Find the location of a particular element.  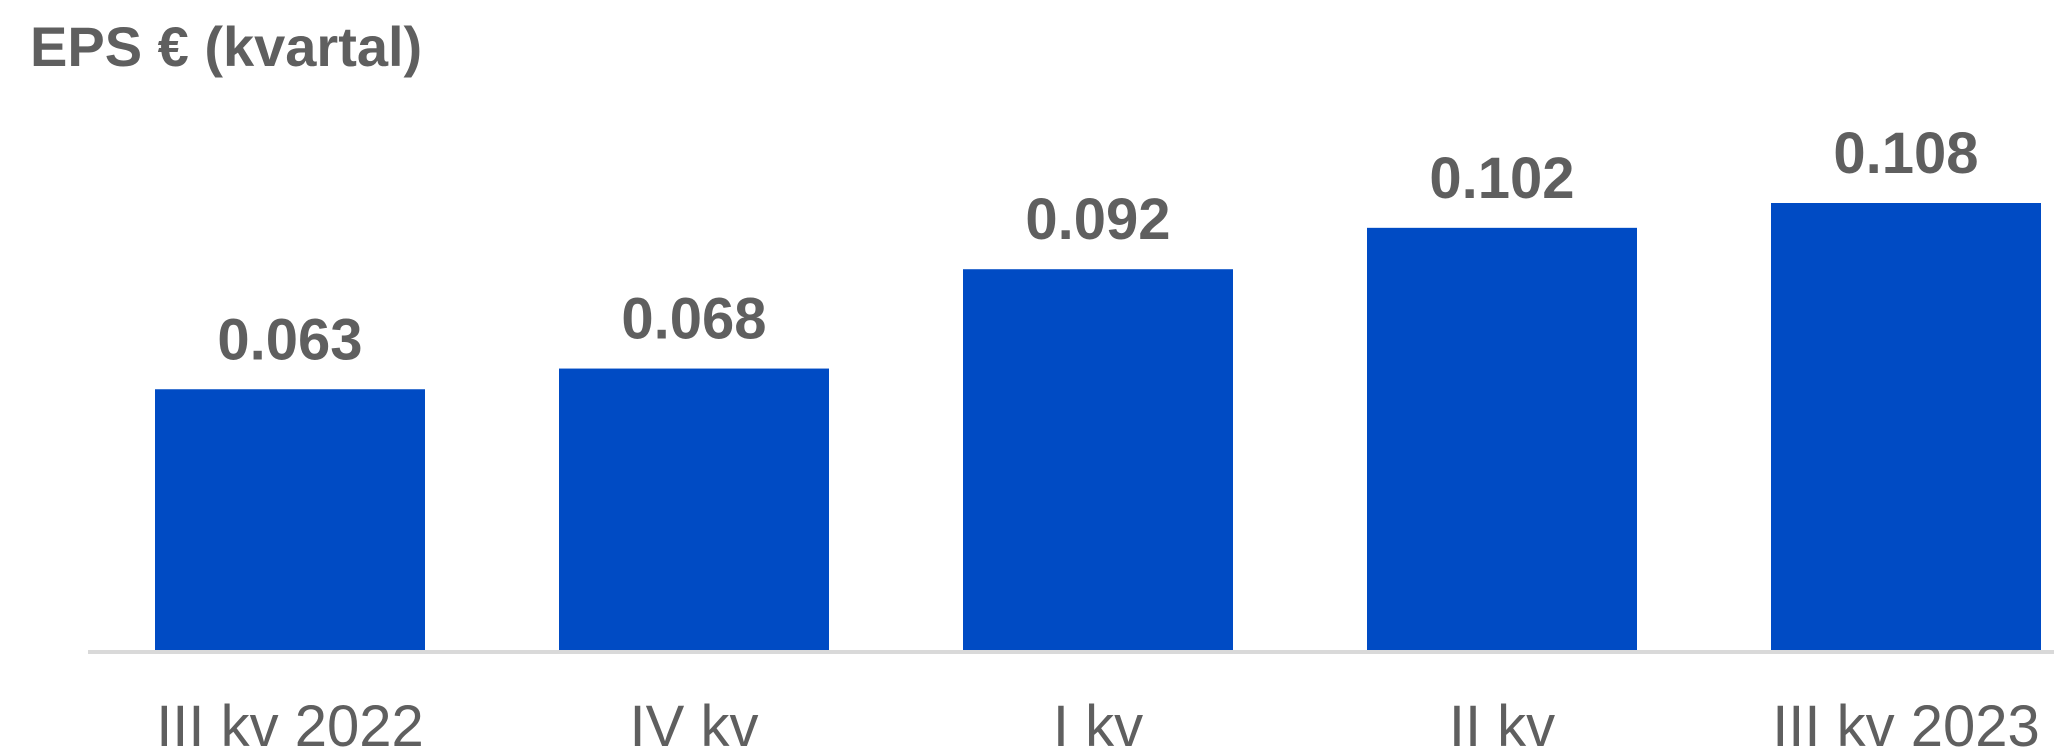

data-label-1: 0.063 is located at coordinates (289, 339).